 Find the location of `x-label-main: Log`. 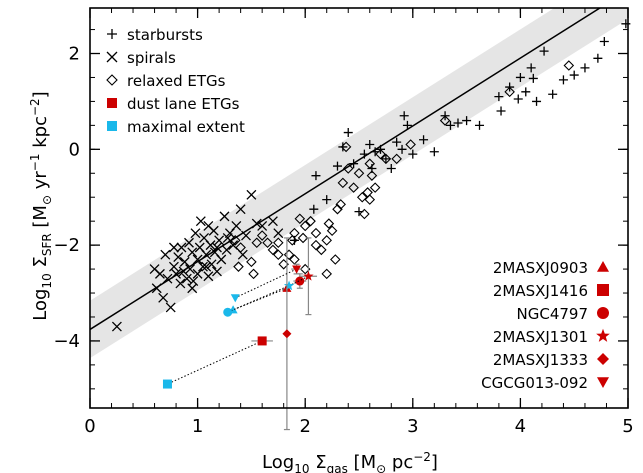

x-label-main: Log is located at coordinates (278, 462).